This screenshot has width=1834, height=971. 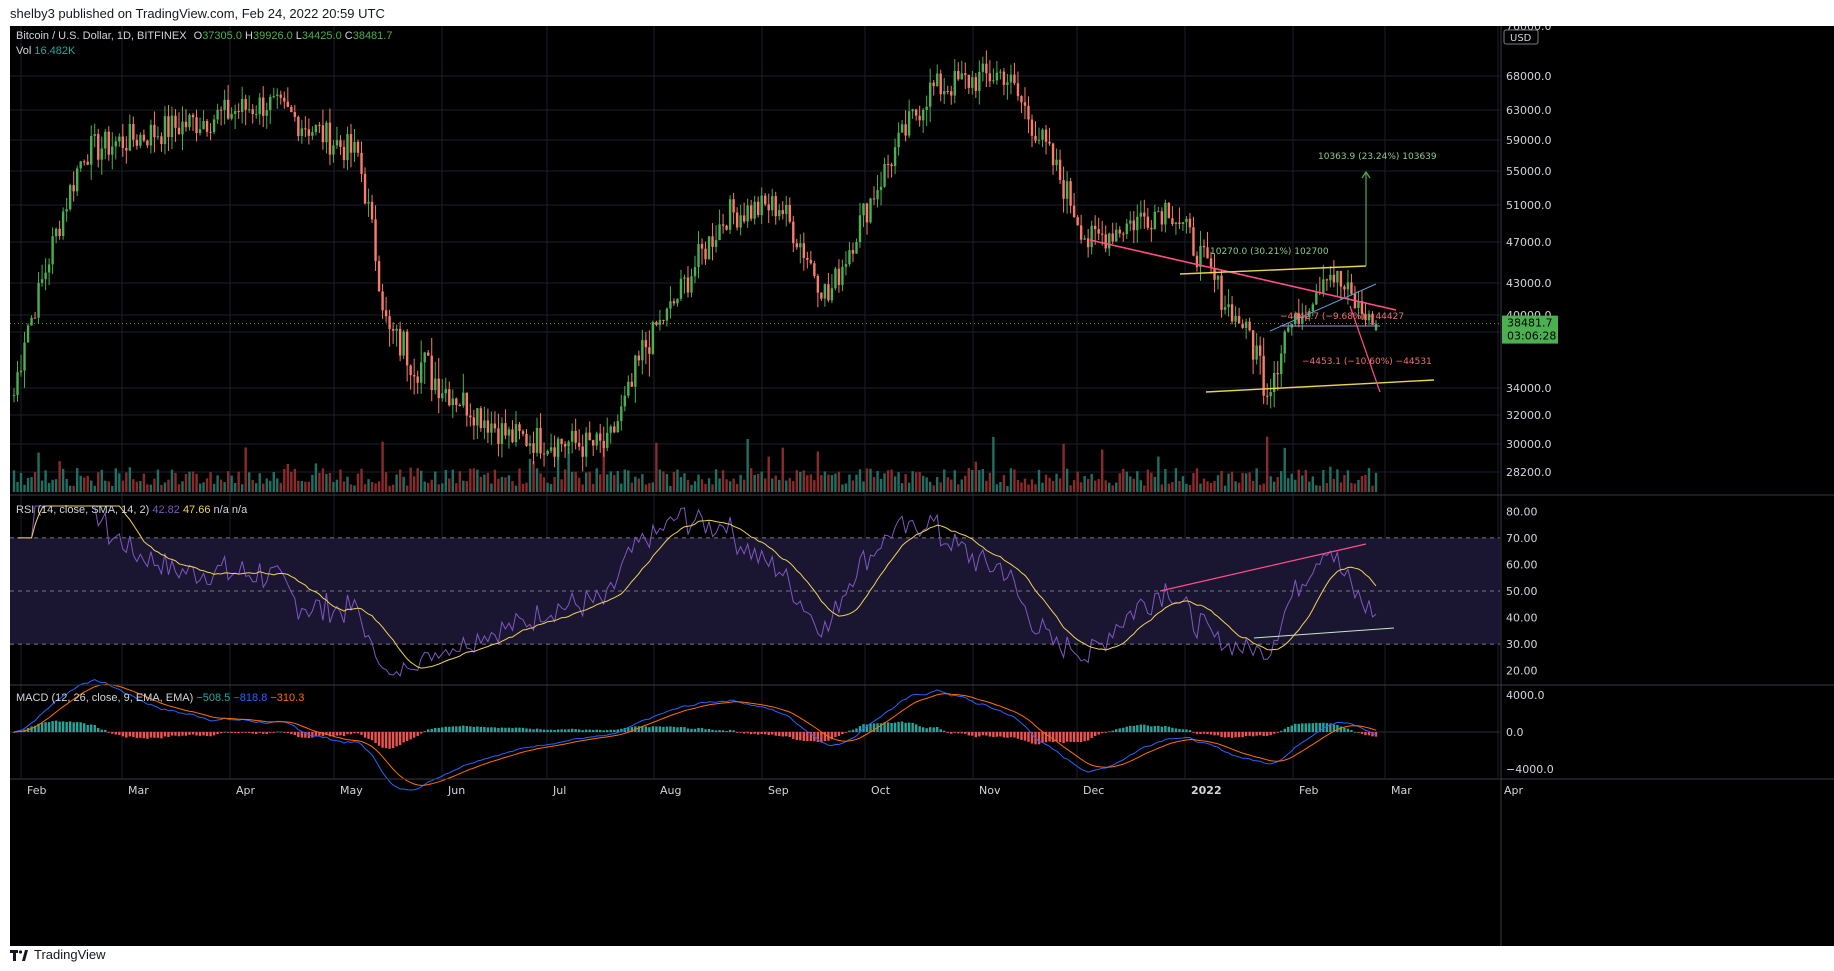 What do you see at coordinates (1529, 472) in the screenshot?
I see `price-tick-label: 28200.0` at bounding box center [1529, 472].